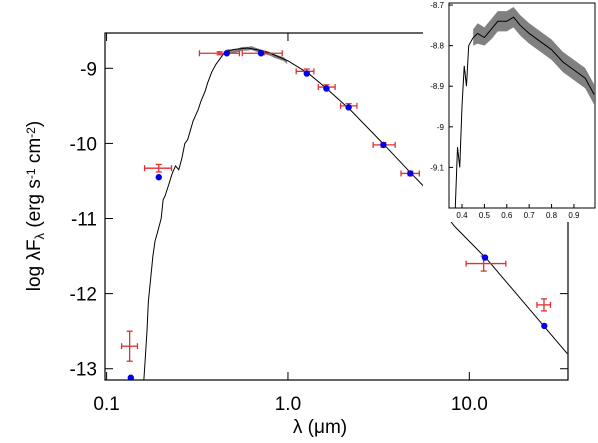 This screenshot has width=598, height=443. I want to click on y-tick-label: -12, so click(83, 295).